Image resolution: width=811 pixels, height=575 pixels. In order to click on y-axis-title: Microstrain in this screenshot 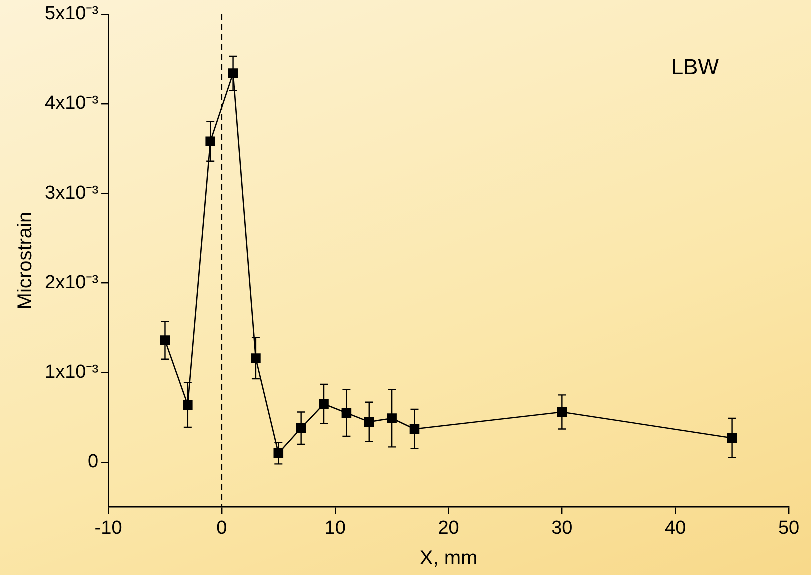, I will do `click(25, 261)`.